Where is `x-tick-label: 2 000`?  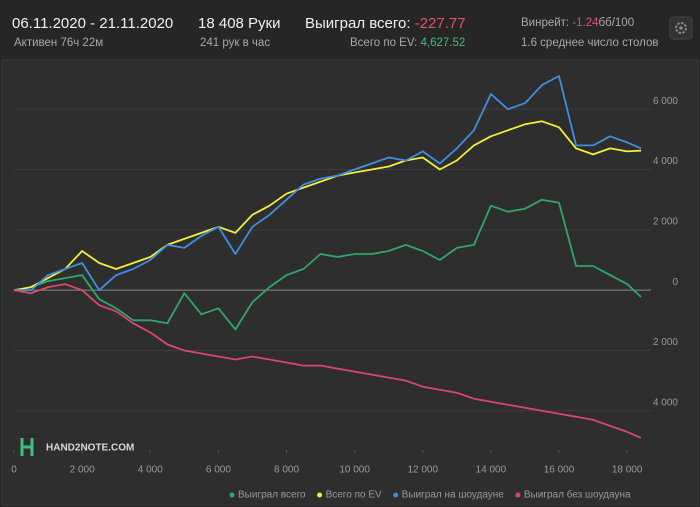 x-tick-label: 2 000 is located at coordinates (82, 470).